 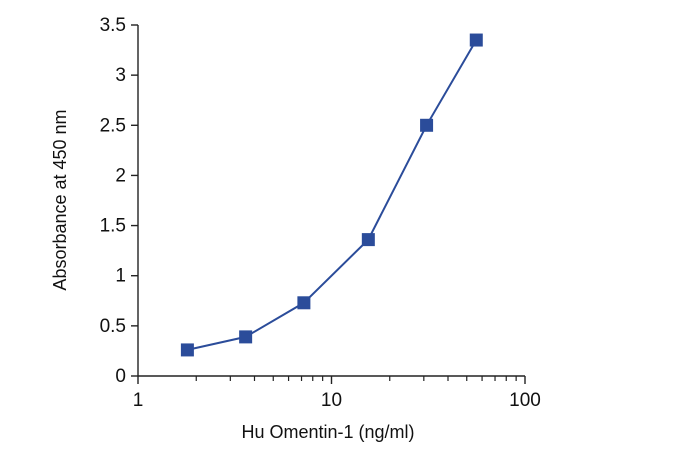 What do you see at coordinates (525, 400) in the screenshot?
I see `x-tick-label: 100` at bounding box center [525, 400].